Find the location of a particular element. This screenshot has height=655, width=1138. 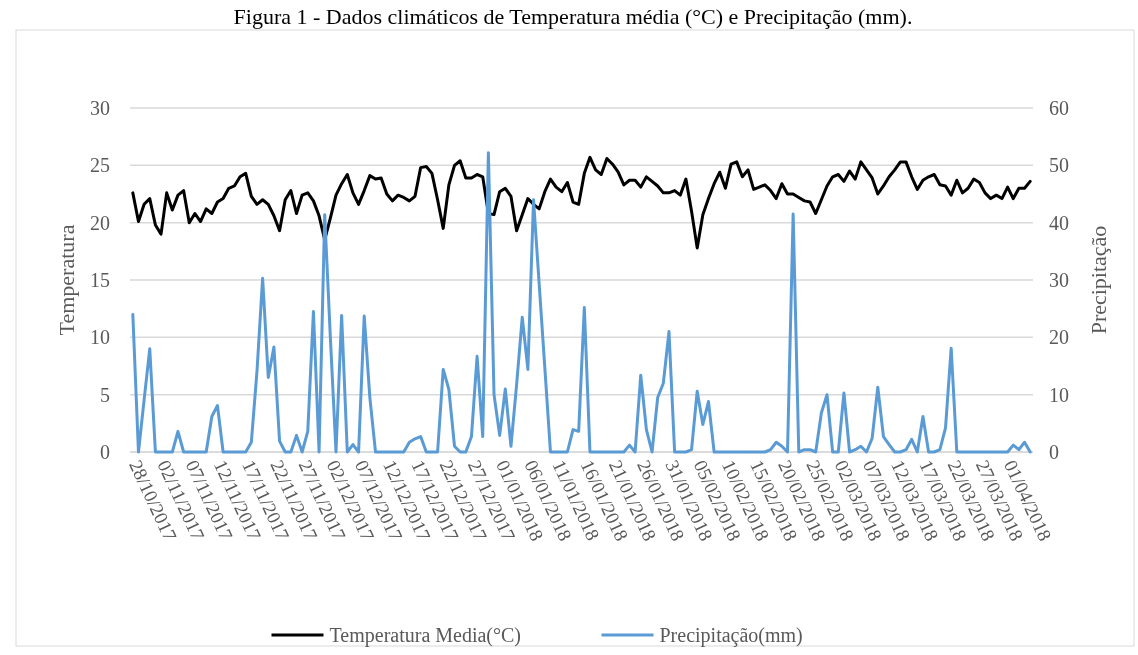

y2-axis-title: Precipitação is located at coordinates (1098, 280).